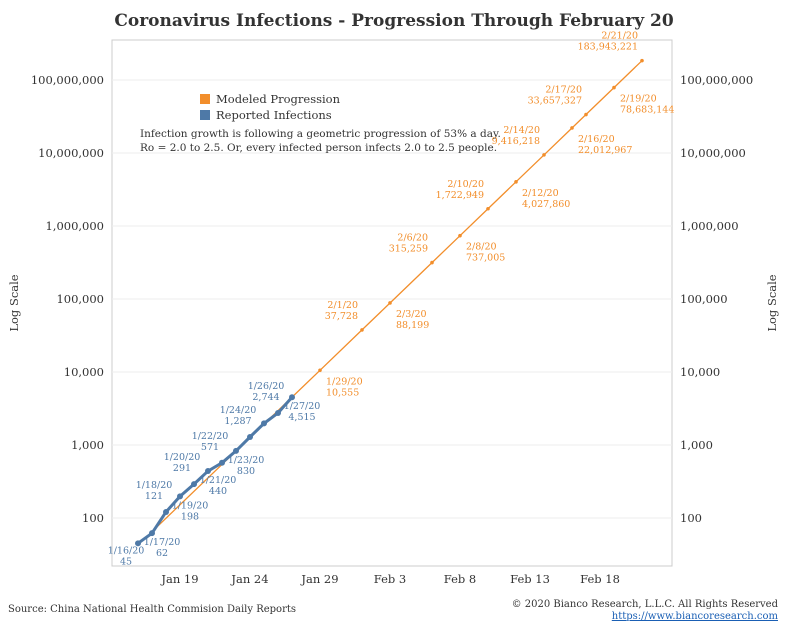 This screenshot has height=624, width=788. I want to click on modeled-date-label: 2/6/20, so click(412, 238).